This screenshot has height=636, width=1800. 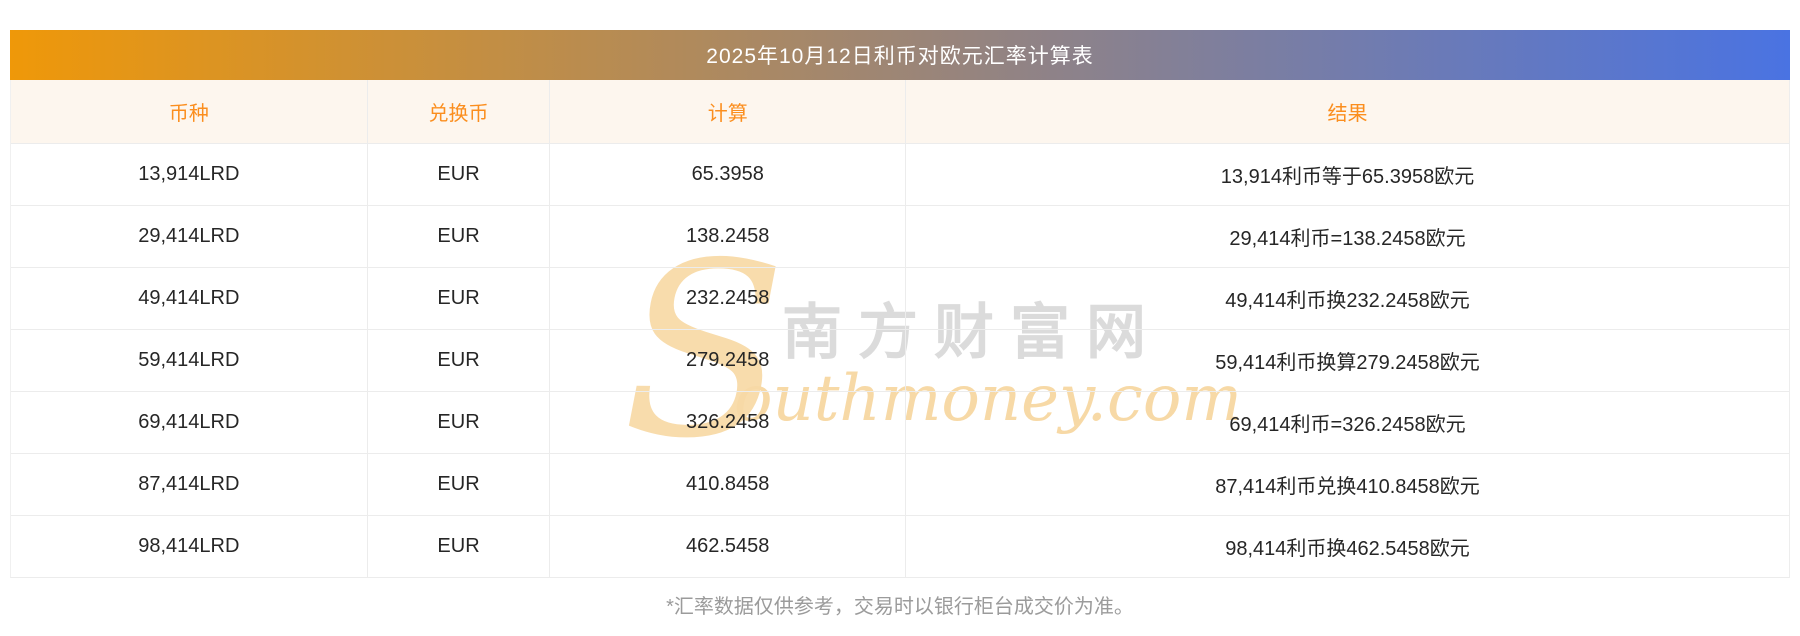 I want to click on header-result: 结果, so click(x=1347, y=114).